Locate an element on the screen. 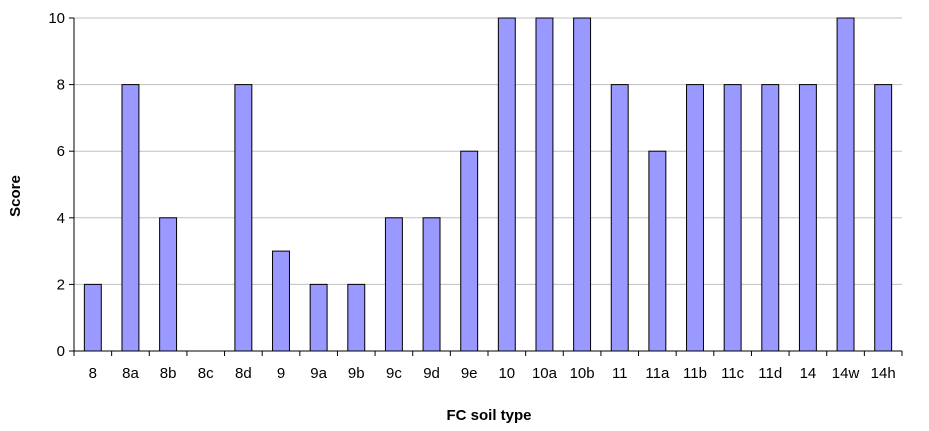 Image resolution: width=929 pixels, height=431 pixels. bar-14h is located at coordinates (883, 218).